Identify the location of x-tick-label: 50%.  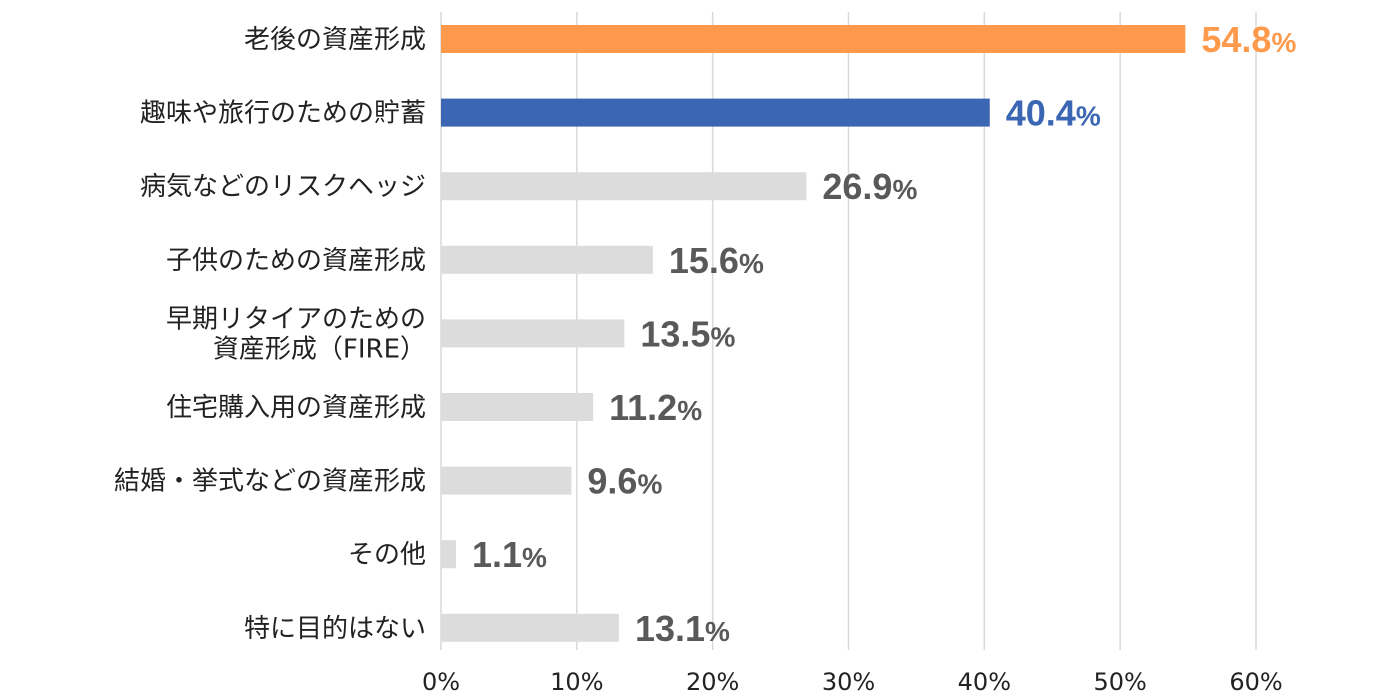
(1119, 682).